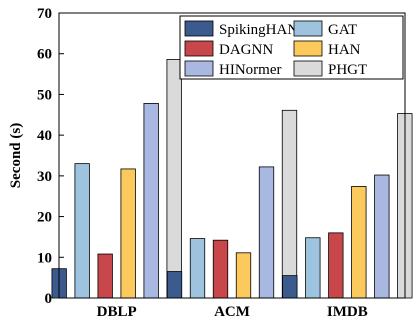  Describe the element at coordinates (174, 179) in the screenshot. I see `bar-dblp-phgt` at that location.